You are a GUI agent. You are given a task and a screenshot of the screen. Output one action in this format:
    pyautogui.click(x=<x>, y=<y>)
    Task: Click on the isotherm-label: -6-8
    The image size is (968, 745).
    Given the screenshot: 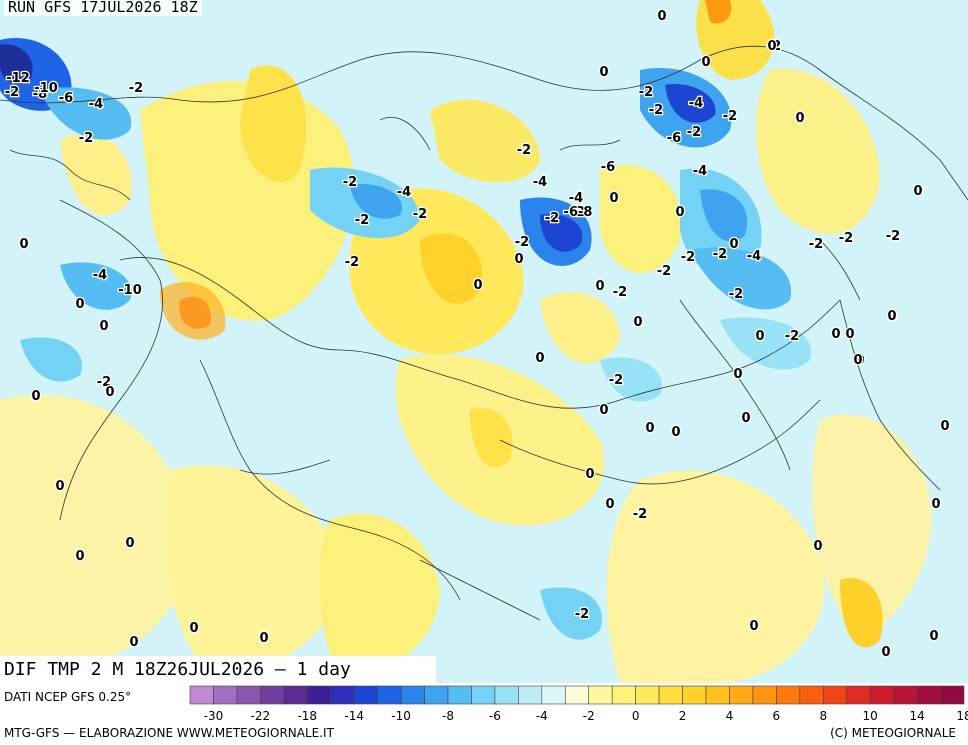 What is the action you would take?
    pyautogui.click(x=578, y=212)
    